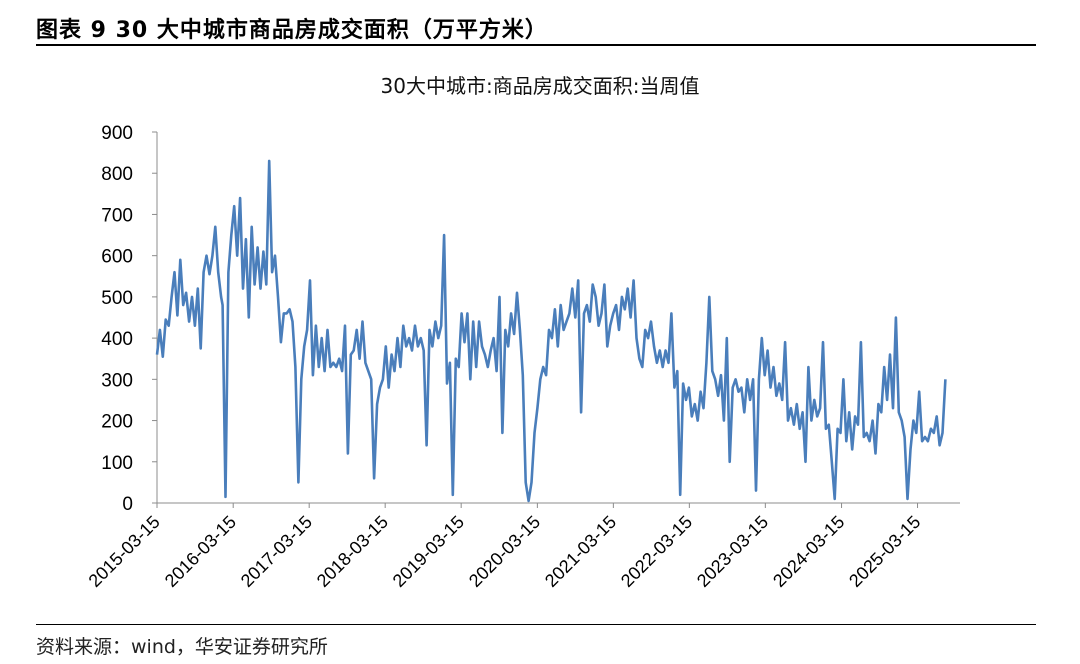 The width and height of the screenshot is (1080, 664). Describe the element at coordinates (117, 422) in the screenshot. I see `y-tick-label: 200` at that location.